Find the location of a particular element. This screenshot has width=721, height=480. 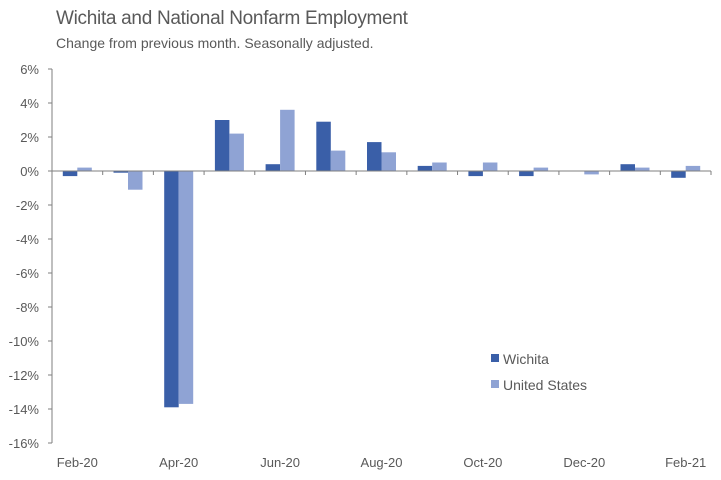

y-tick-label: -4% is located at coordinates (28, 239).